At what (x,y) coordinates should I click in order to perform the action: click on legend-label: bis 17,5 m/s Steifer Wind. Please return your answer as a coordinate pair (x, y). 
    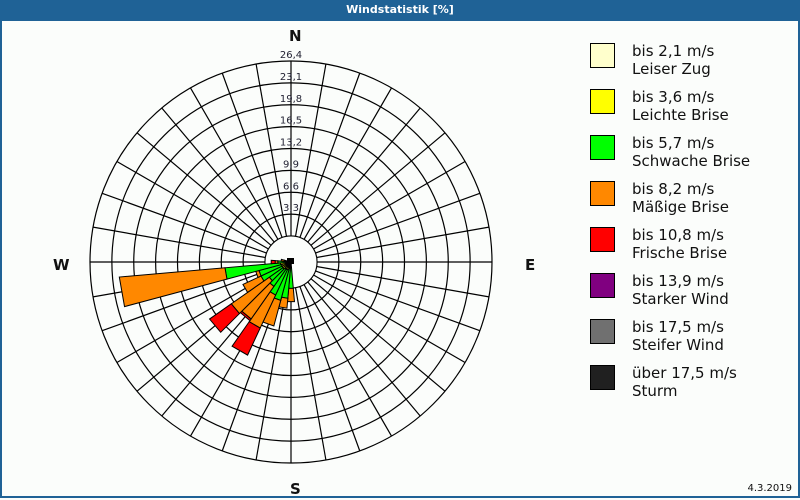
    Looking at the image, I should click on (678, 336).